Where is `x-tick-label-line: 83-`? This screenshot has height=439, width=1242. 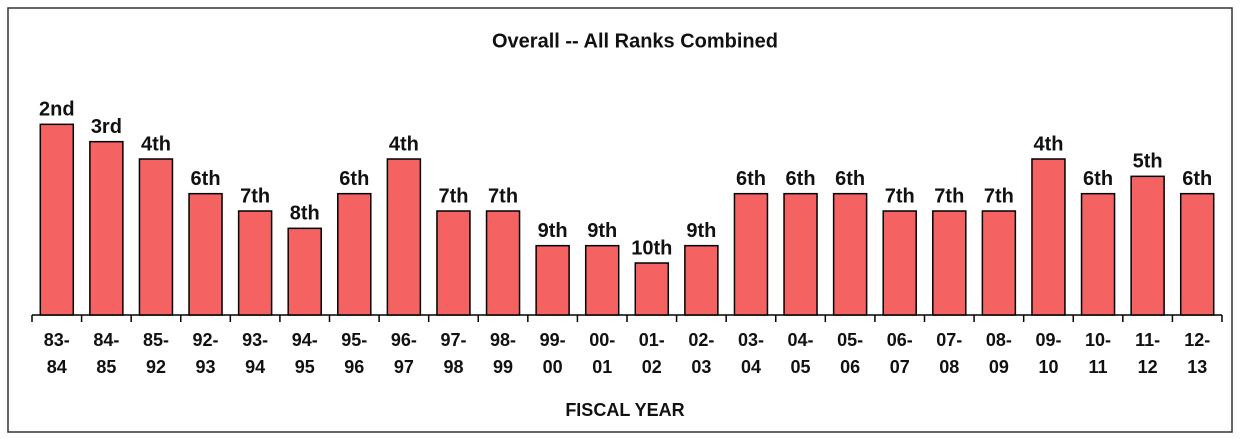 x-tick-label-line: 83- is located at coordinates (57, 340).